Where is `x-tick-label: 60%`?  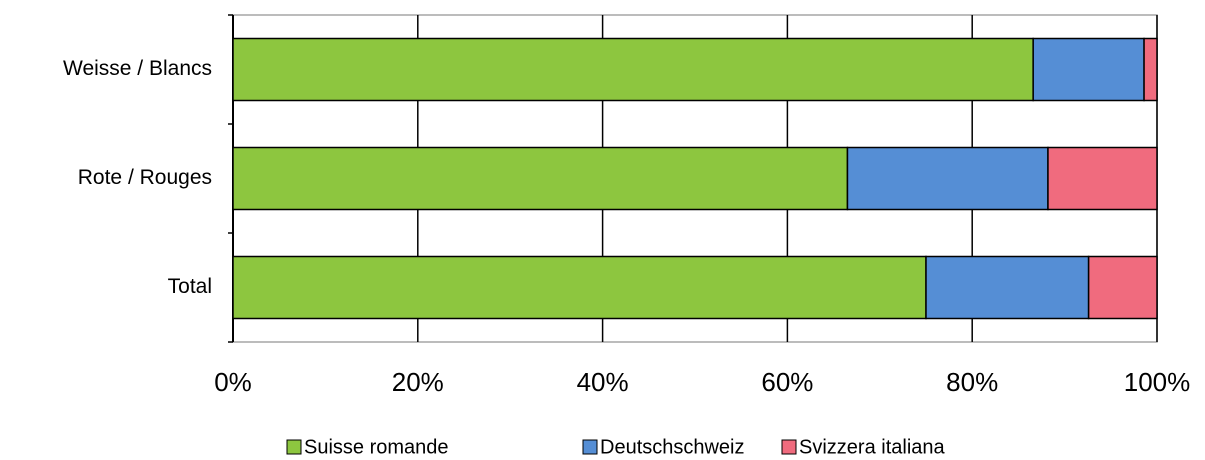
x-tick-label: 60% is located at coordinates (787, 382).